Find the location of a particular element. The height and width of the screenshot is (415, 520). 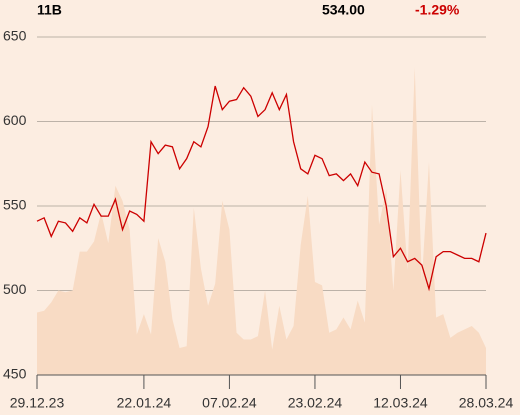

y-tick-label: 450 is located at coordinates (15, 374).